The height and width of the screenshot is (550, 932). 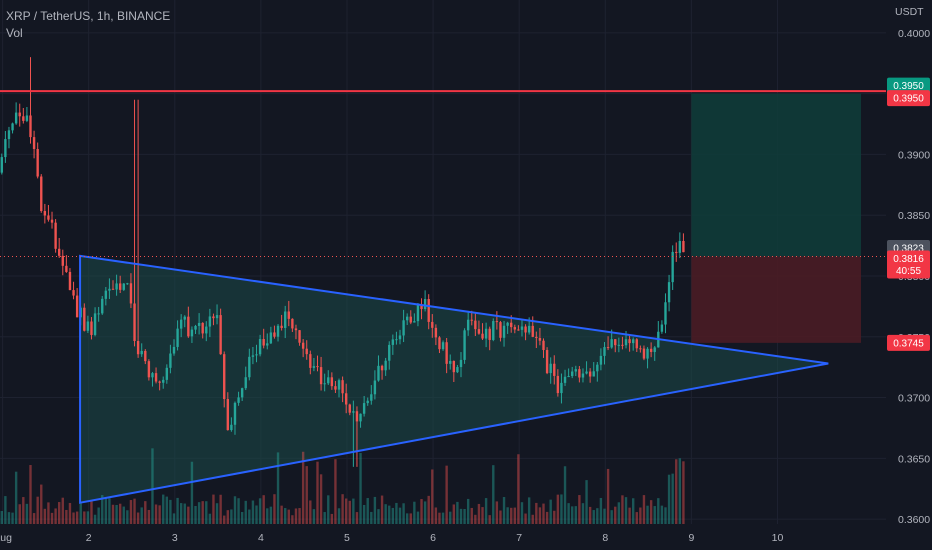 What do you see at coordinates (88, 16) in the screenshot?
I see `symbol-legend: XRP / TetherUS, 1h, BINANCE` at bounding box center [88, 16].